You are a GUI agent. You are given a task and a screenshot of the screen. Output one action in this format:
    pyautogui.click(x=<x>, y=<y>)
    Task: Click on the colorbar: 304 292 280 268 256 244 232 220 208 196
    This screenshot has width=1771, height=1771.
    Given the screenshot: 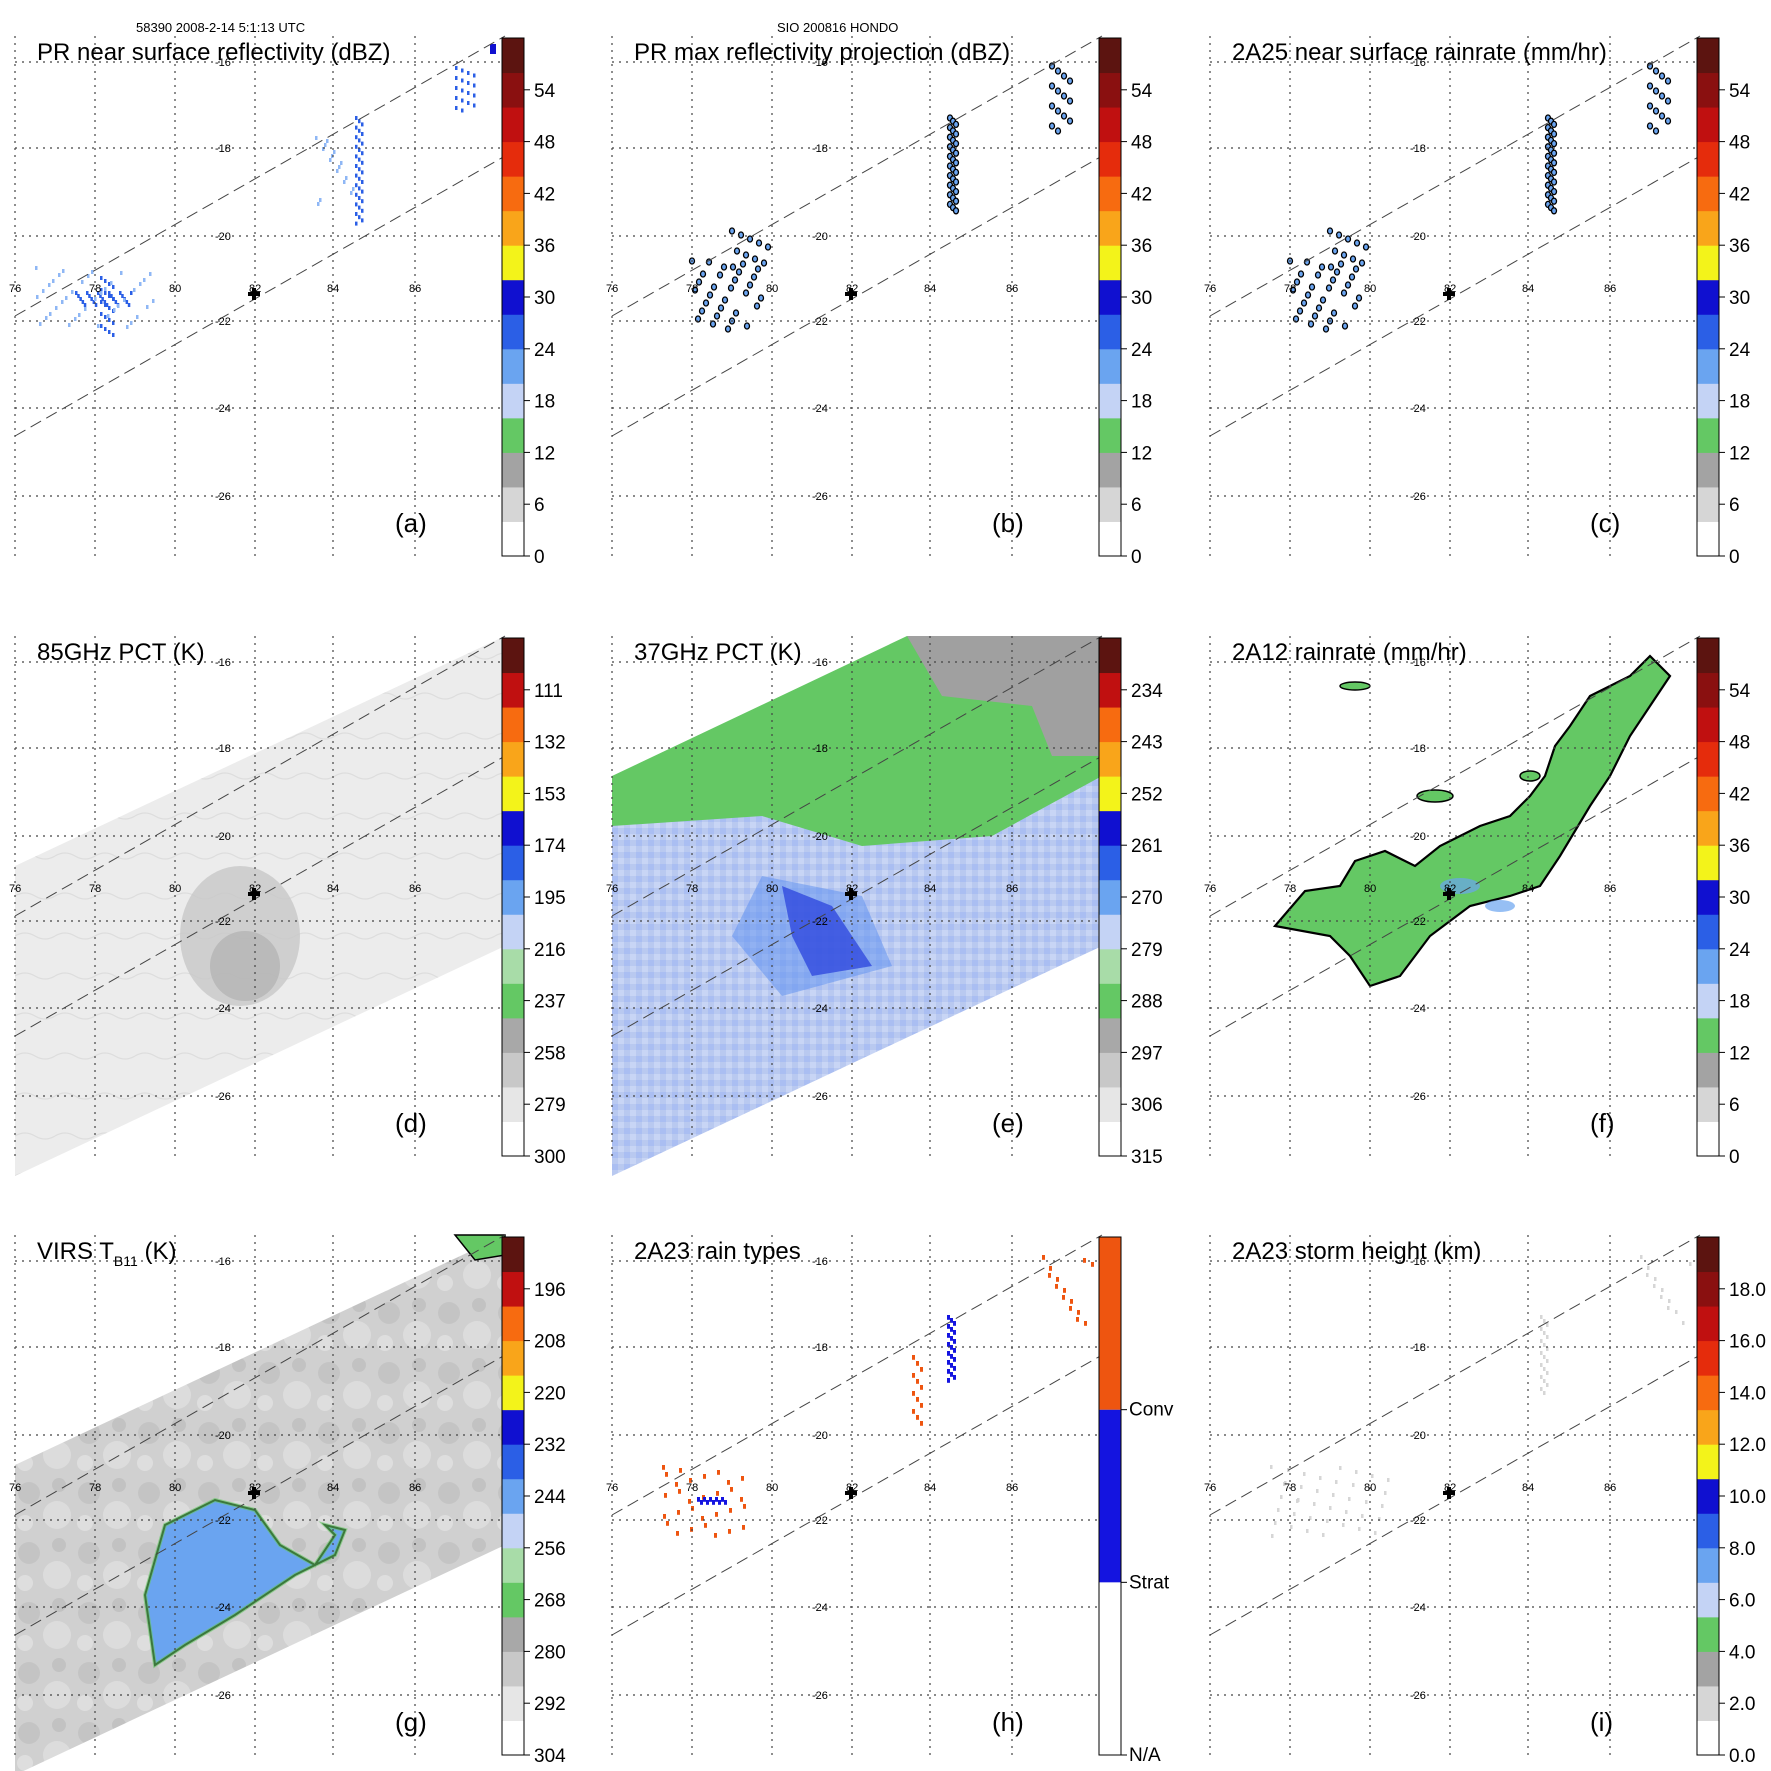 What is the action you would take?
    pyautogui.click(x=533, y=1501)
    